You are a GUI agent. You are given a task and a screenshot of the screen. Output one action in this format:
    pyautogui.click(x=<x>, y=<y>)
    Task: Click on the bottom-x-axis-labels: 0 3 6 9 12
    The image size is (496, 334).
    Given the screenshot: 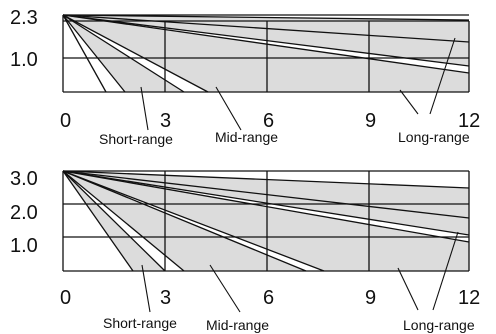 What is the action you would take?
    pyautogui.click(x=270, y=298)
    